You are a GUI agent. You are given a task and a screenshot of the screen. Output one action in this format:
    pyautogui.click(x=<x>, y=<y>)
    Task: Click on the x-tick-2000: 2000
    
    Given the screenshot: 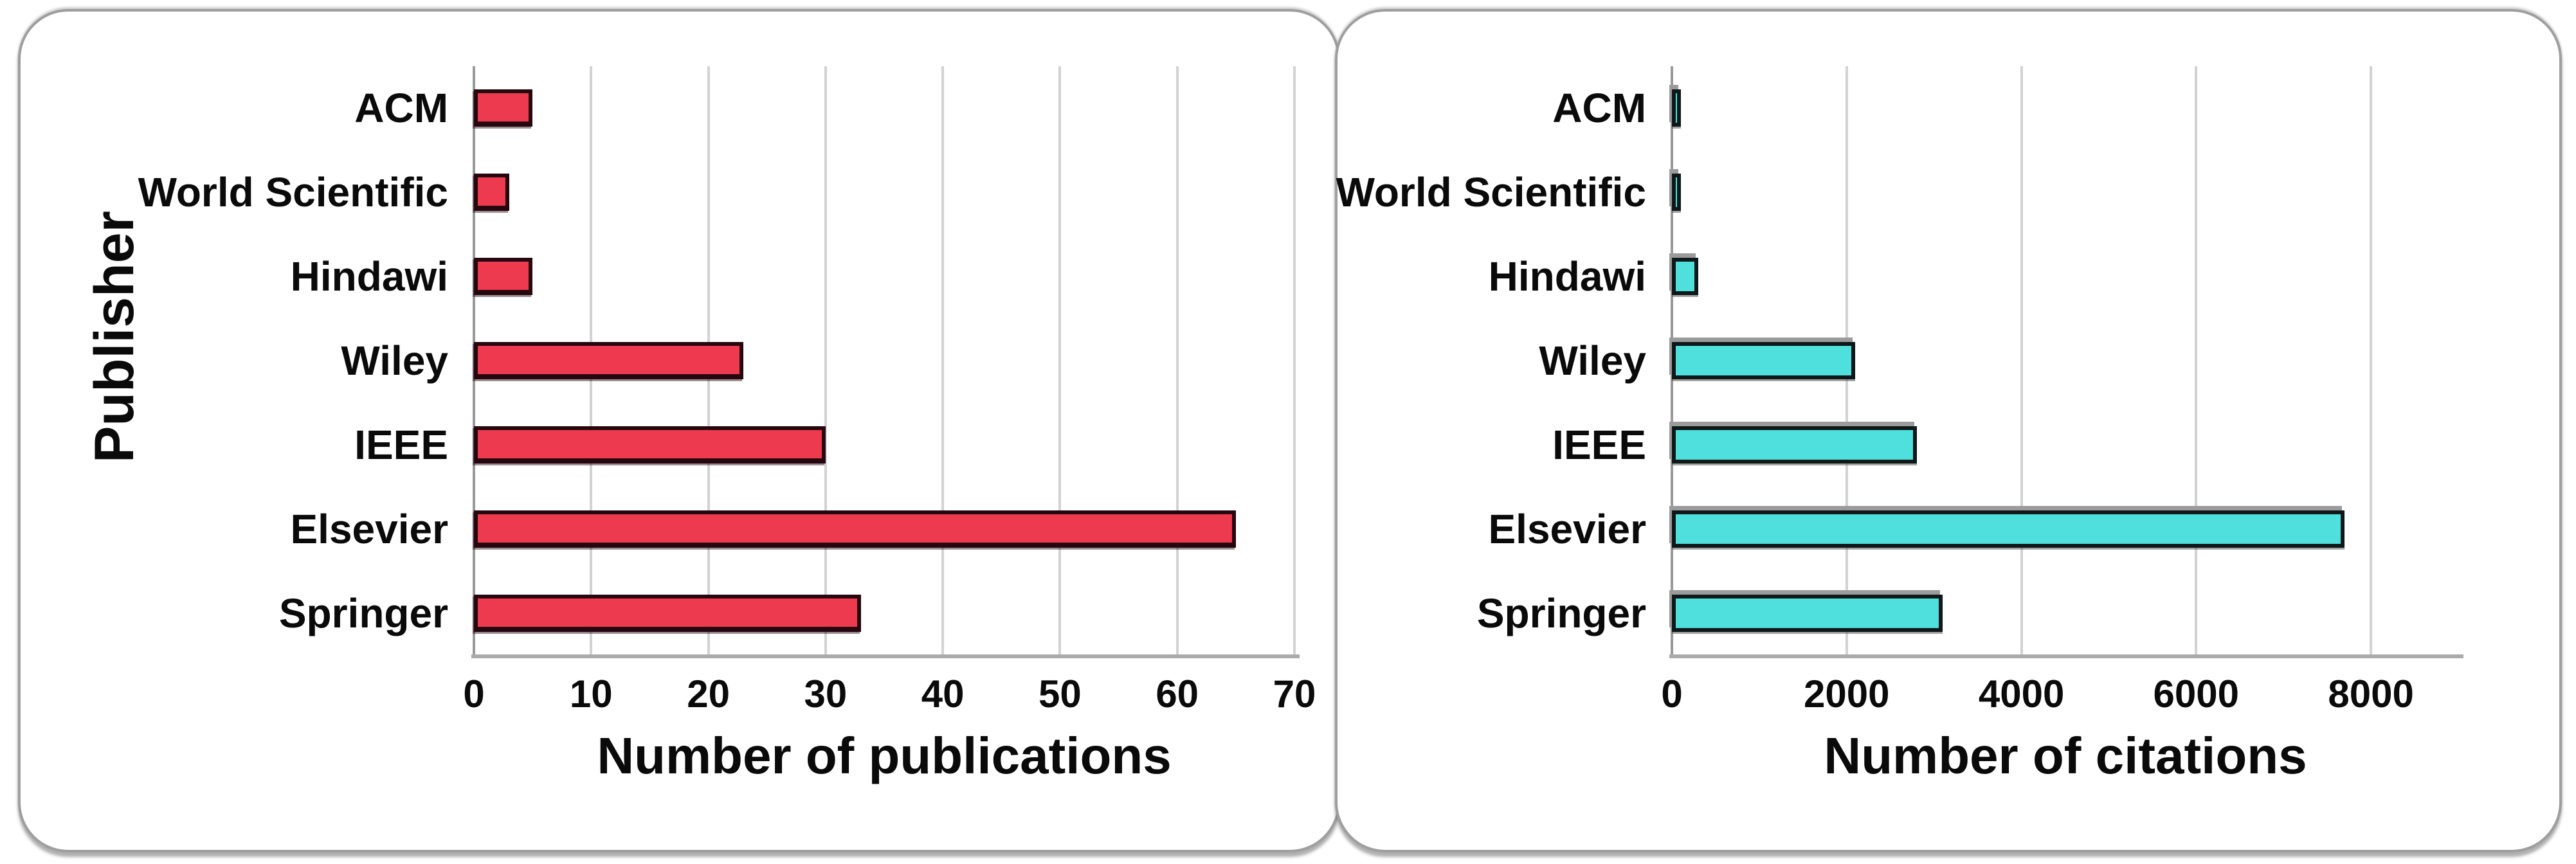 What is the action you would take?
    pyautogui.click(x=1847, y=694)
    